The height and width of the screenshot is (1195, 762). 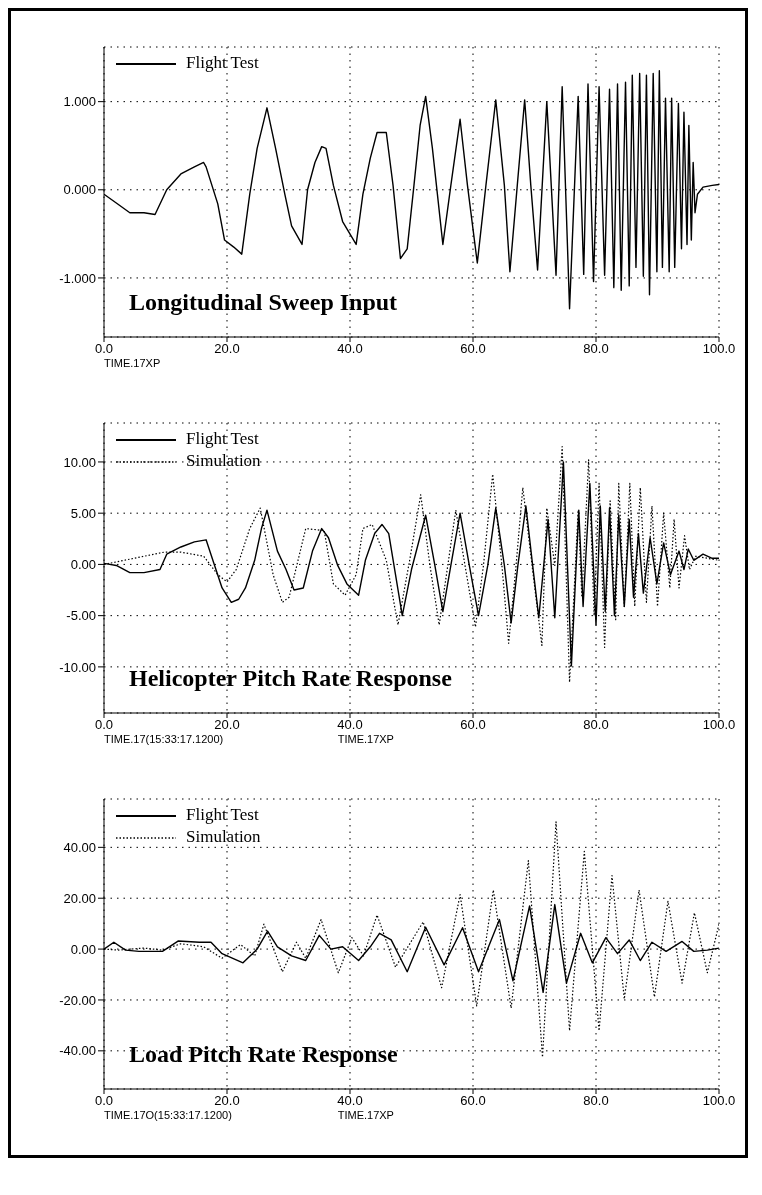 What do you see at coordinates (79, 190) in the screenshot?
I see `y-tick-label: 0.000` at bounding box center [79, 190].